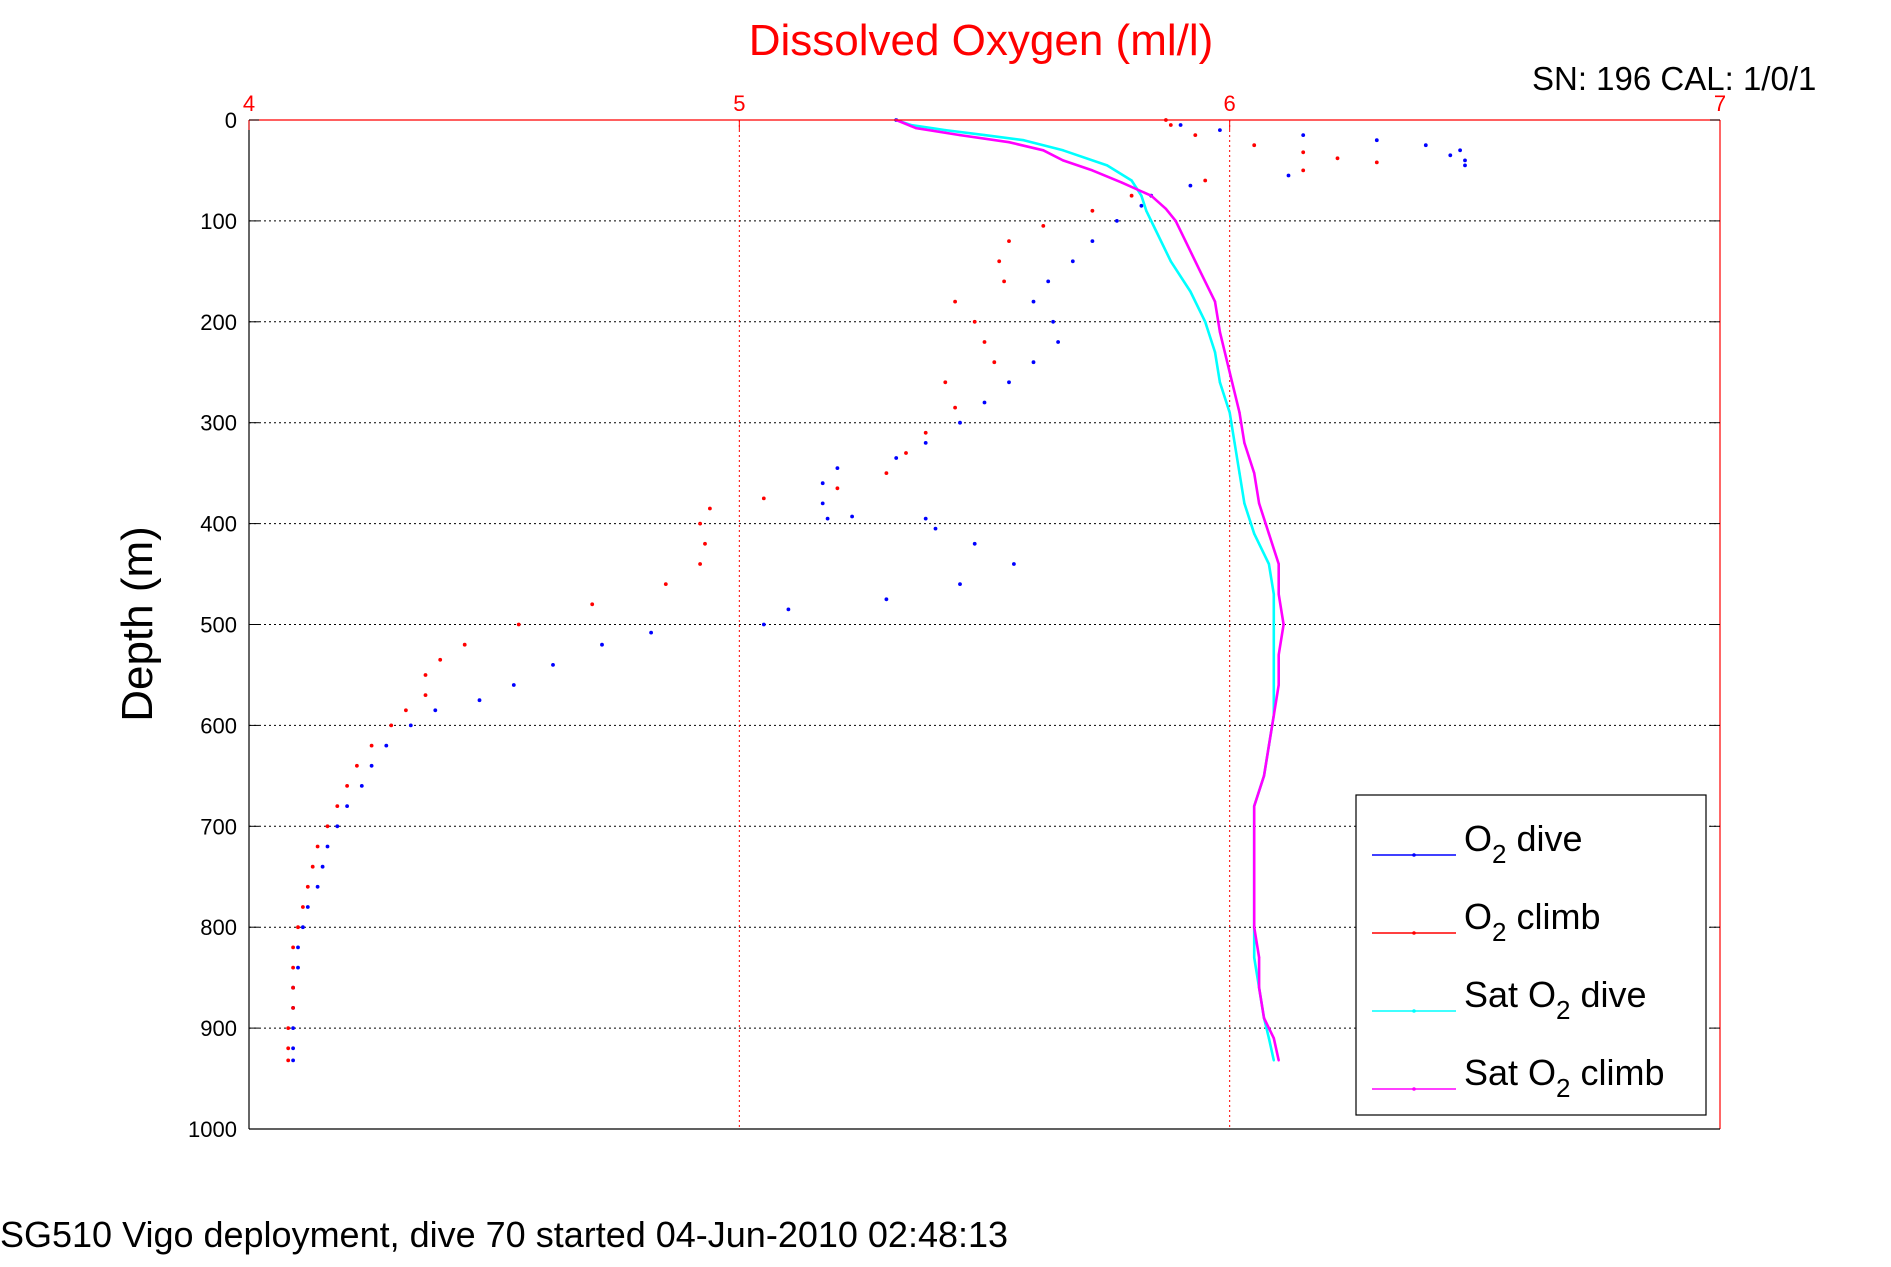  I want to click on y-tick-label: 200, so click(218, 322).